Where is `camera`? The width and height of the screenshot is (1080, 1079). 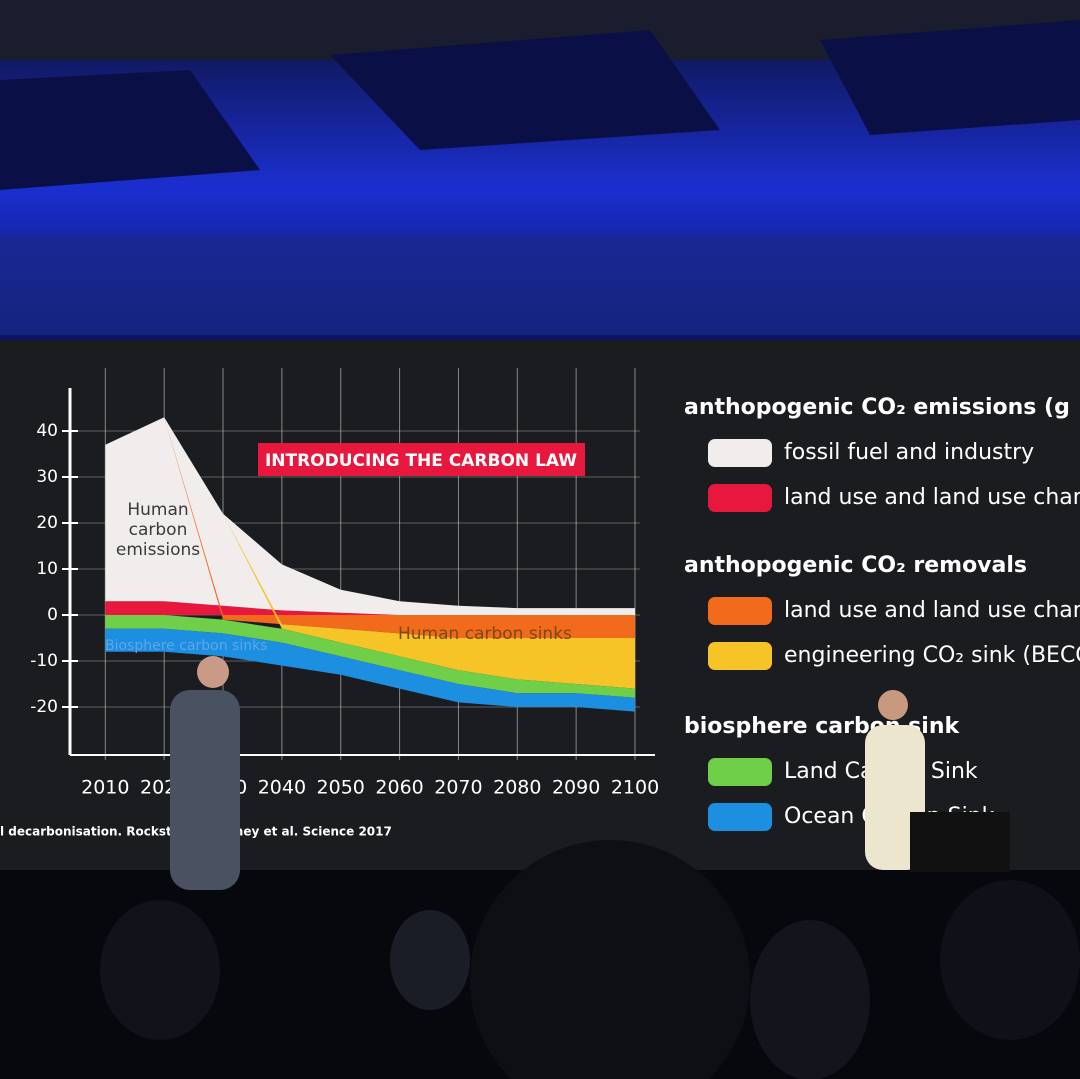
camera is located at coordinates (960, 842).